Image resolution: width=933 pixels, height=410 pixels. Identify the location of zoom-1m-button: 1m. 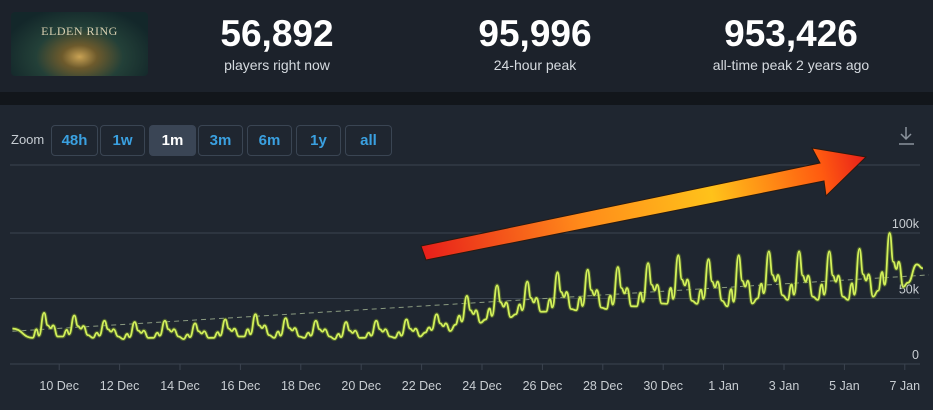
(172, 140).